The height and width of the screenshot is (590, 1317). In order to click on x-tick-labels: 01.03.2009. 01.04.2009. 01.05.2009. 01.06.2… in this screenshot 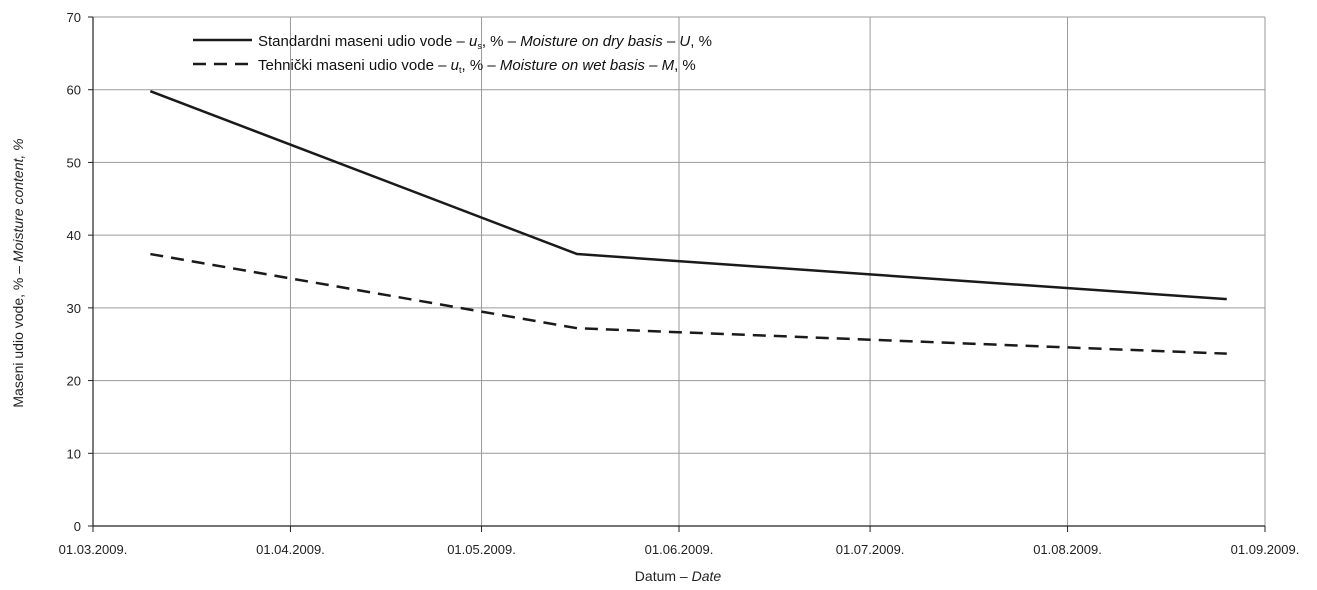, I will do `click(679, 549)`.